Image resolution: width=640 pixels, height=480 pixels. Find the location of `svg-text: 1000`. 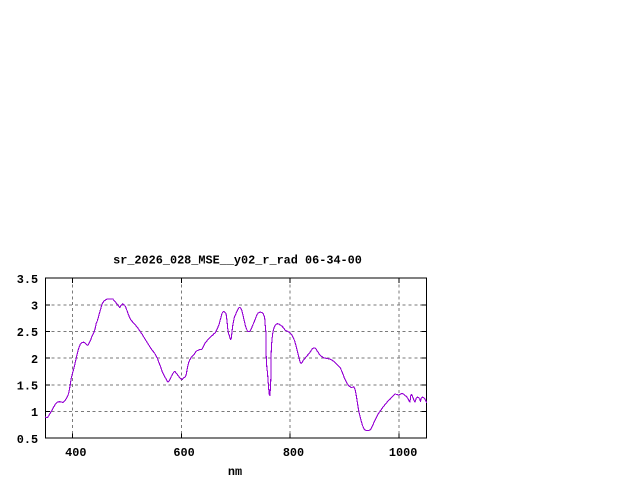

svg-text: 1000 is located at coordinates (403, 453).